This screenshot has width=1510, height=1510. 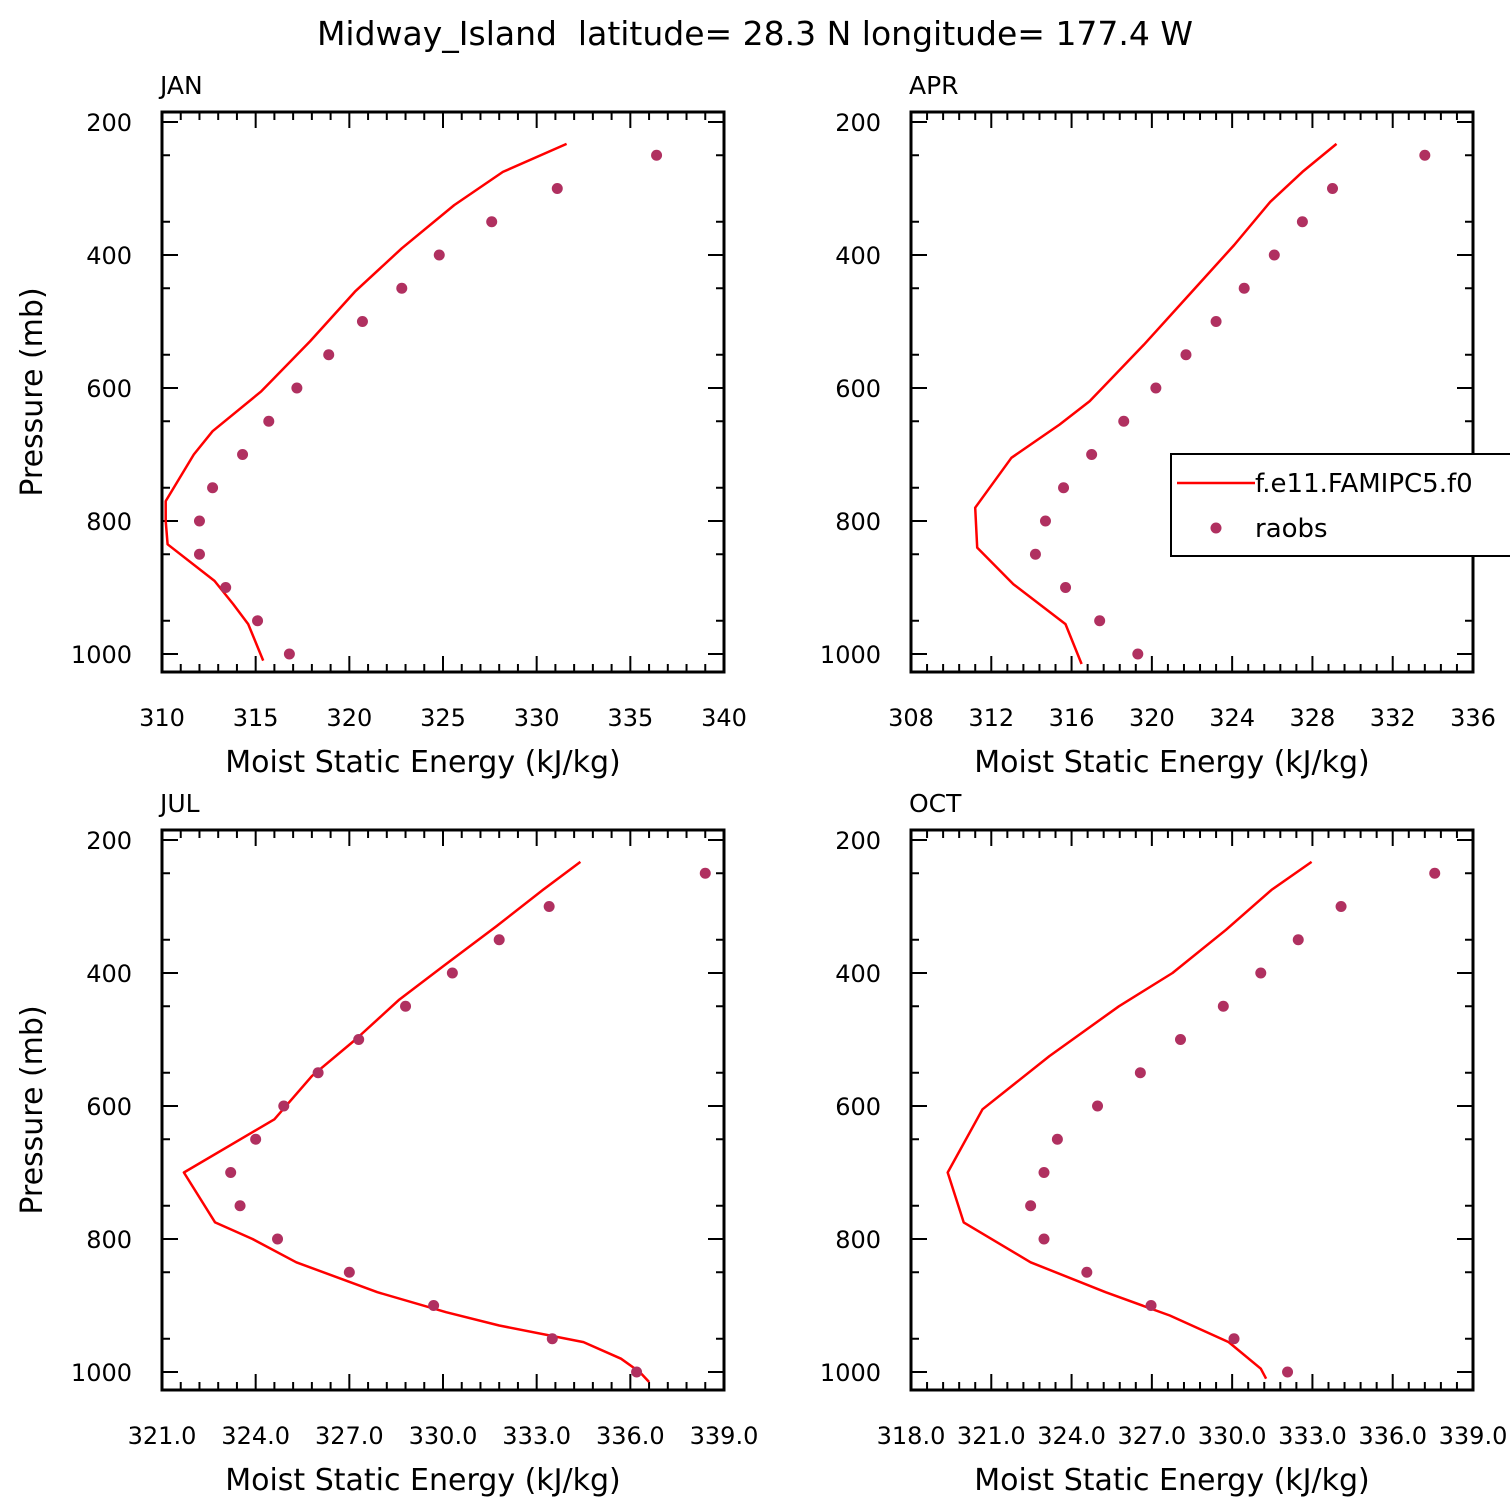 I want to click on x-tick-label: 336.0, so click(x=630, y=1436).